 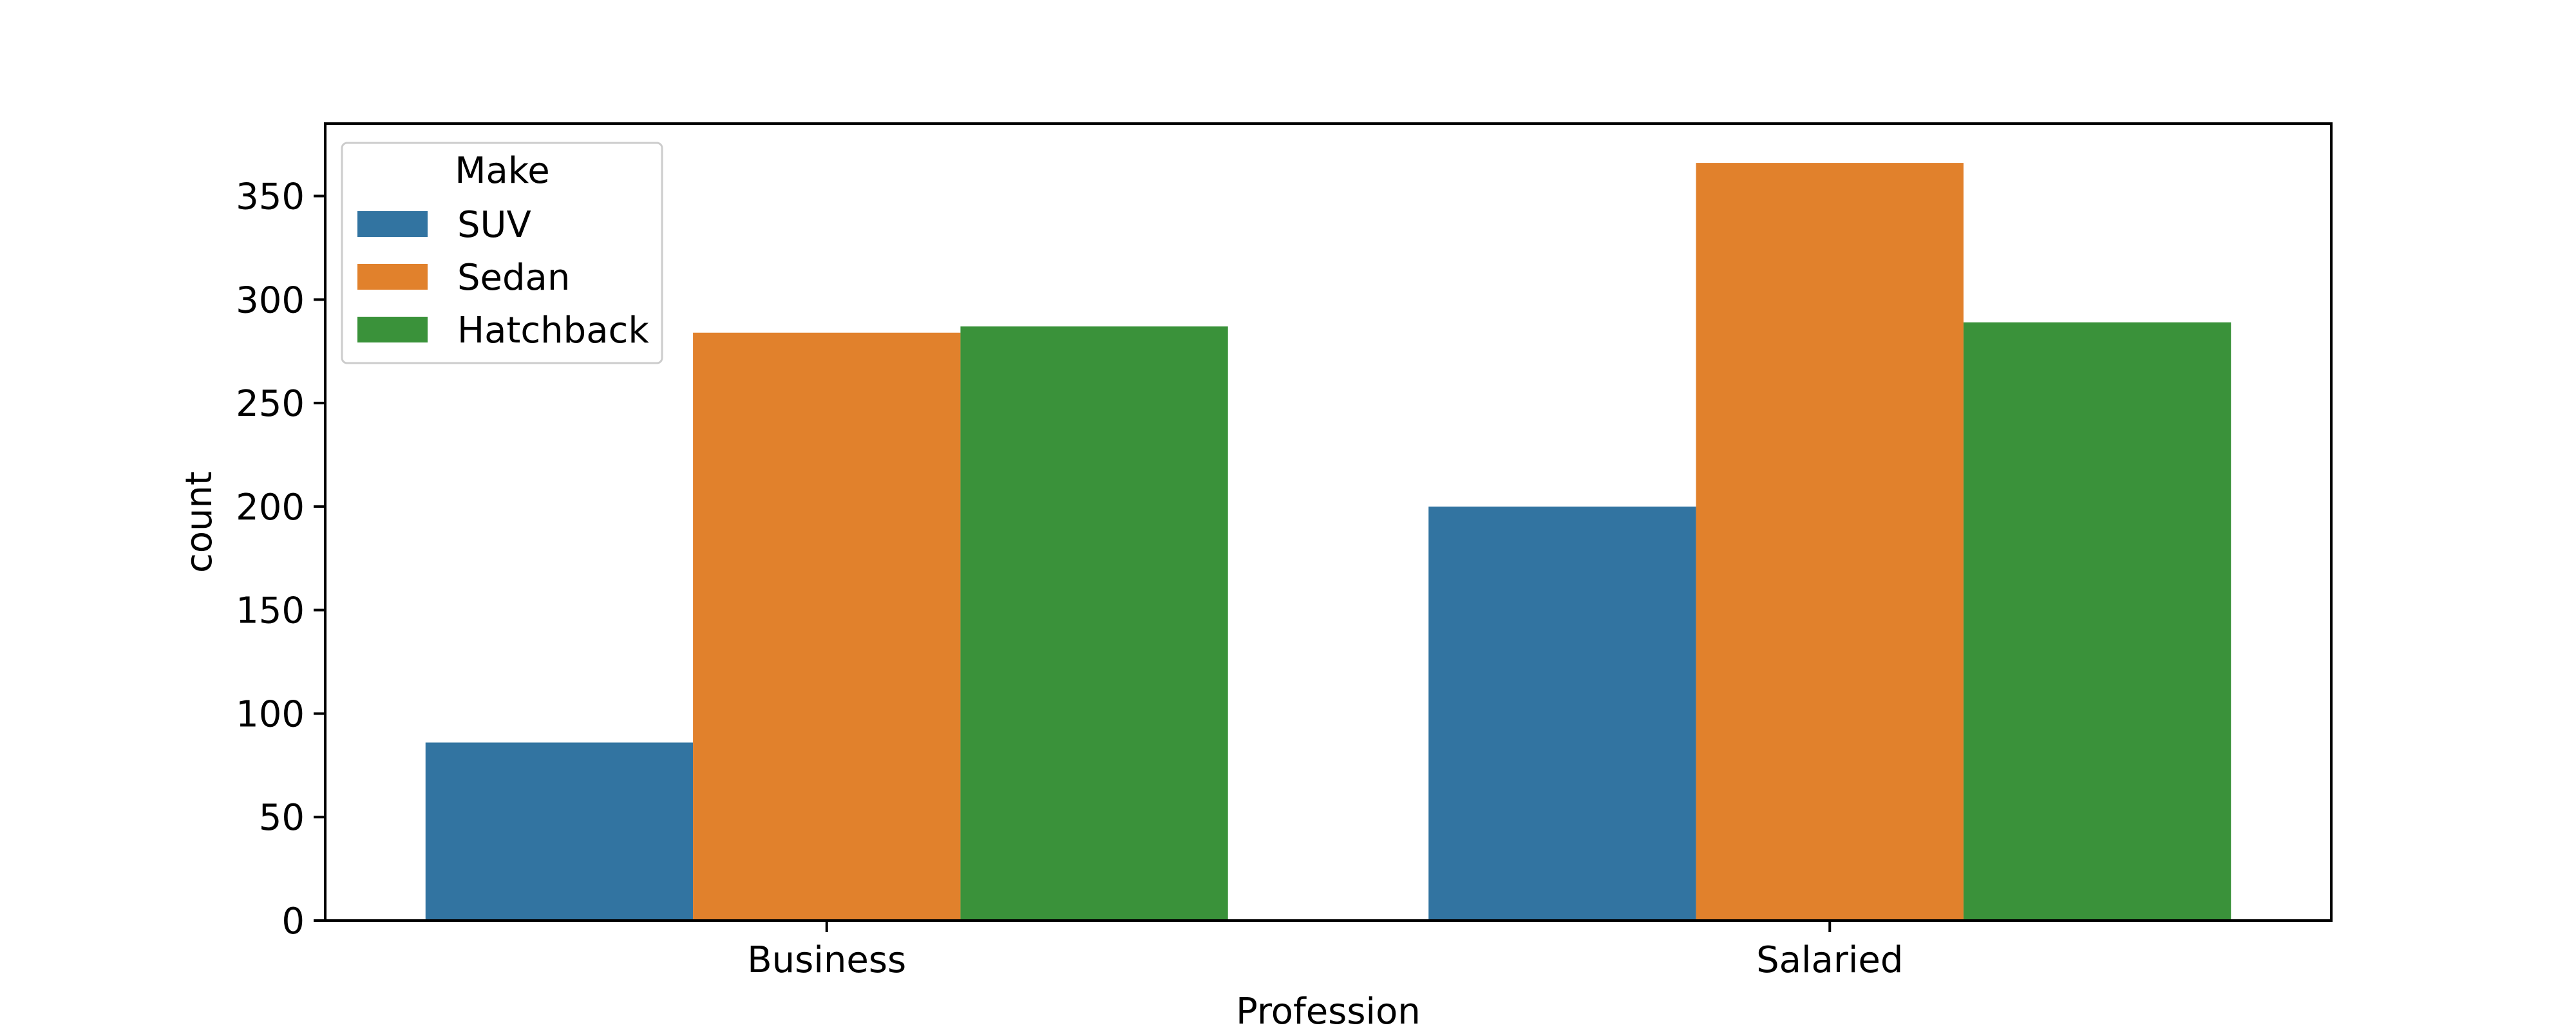 I want to click on bar-hatchback-salaried, so click(x=2097, y=622).